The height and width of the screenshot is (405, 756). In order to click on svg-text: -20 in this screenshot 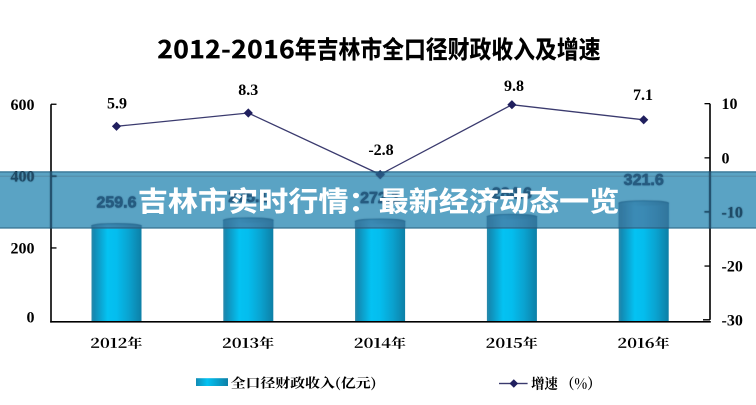, I will do `click(732, 267)`.